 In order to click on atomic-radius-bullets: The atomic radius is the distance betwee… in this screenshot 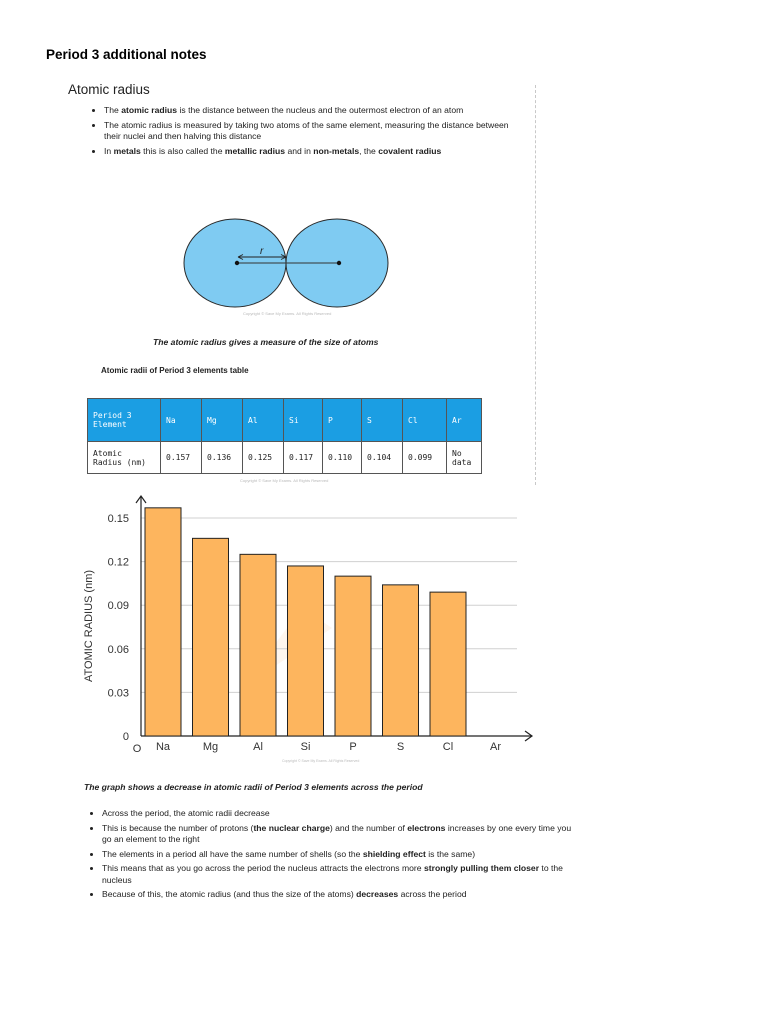, I will do `click(305, 132)`.